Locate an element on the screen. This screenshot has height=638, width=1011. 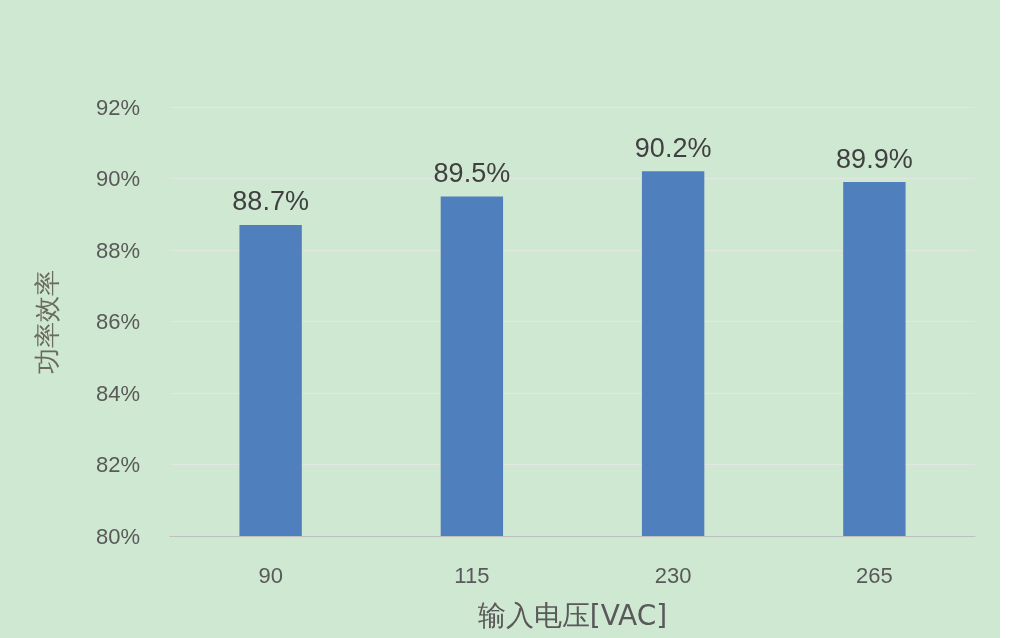
x-tick-label: 115 is located at coordinates (472, 575).